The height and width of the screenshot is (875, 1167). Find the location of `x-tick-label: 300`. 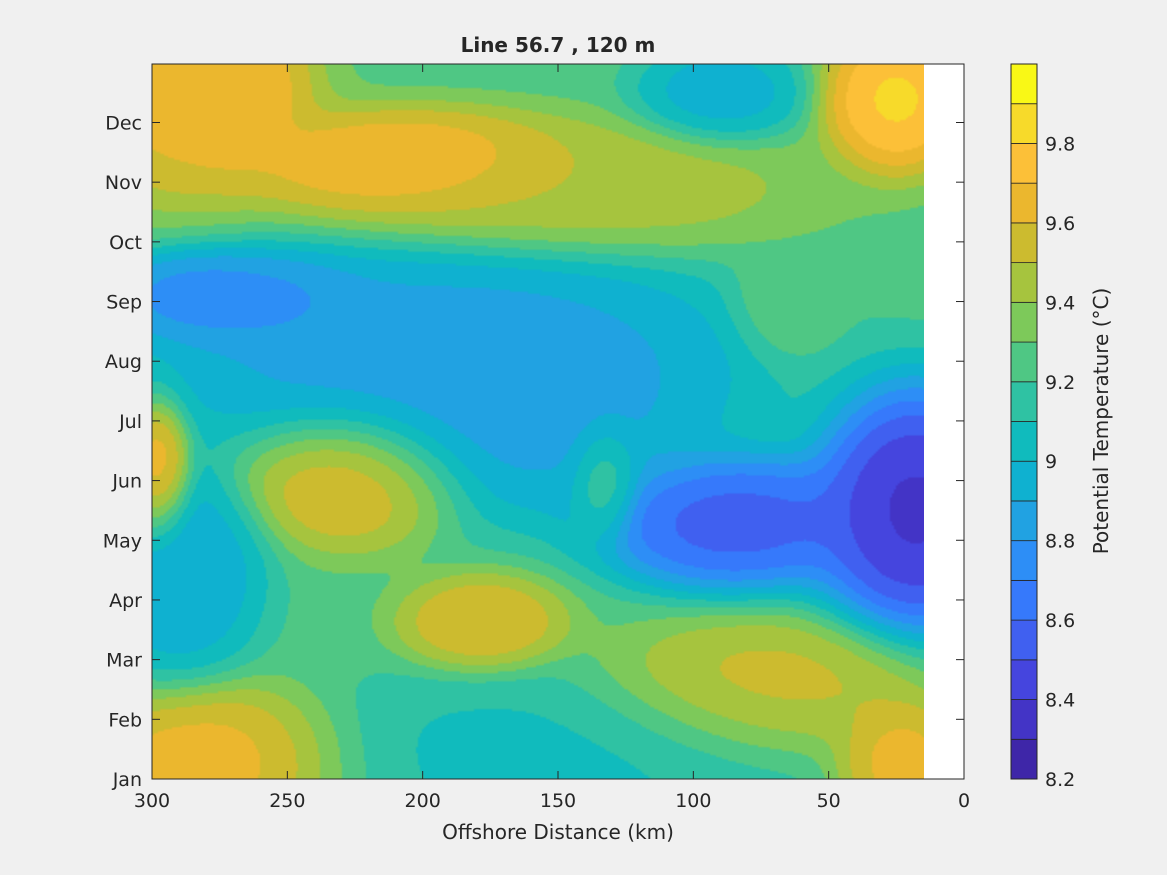

x-tick-label: 300 is located at coordinates (152, 801).